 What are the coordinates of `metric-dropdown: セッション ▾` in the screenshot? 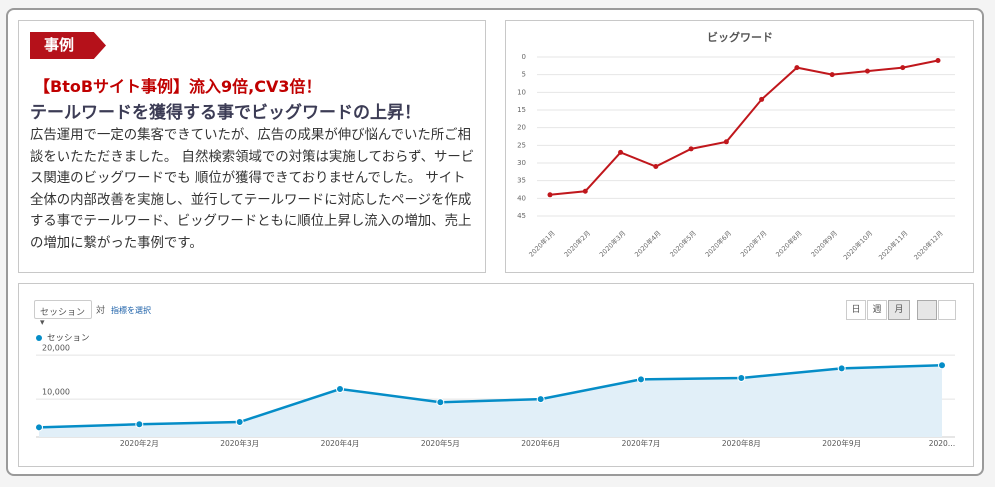 It's located at (63, 314).